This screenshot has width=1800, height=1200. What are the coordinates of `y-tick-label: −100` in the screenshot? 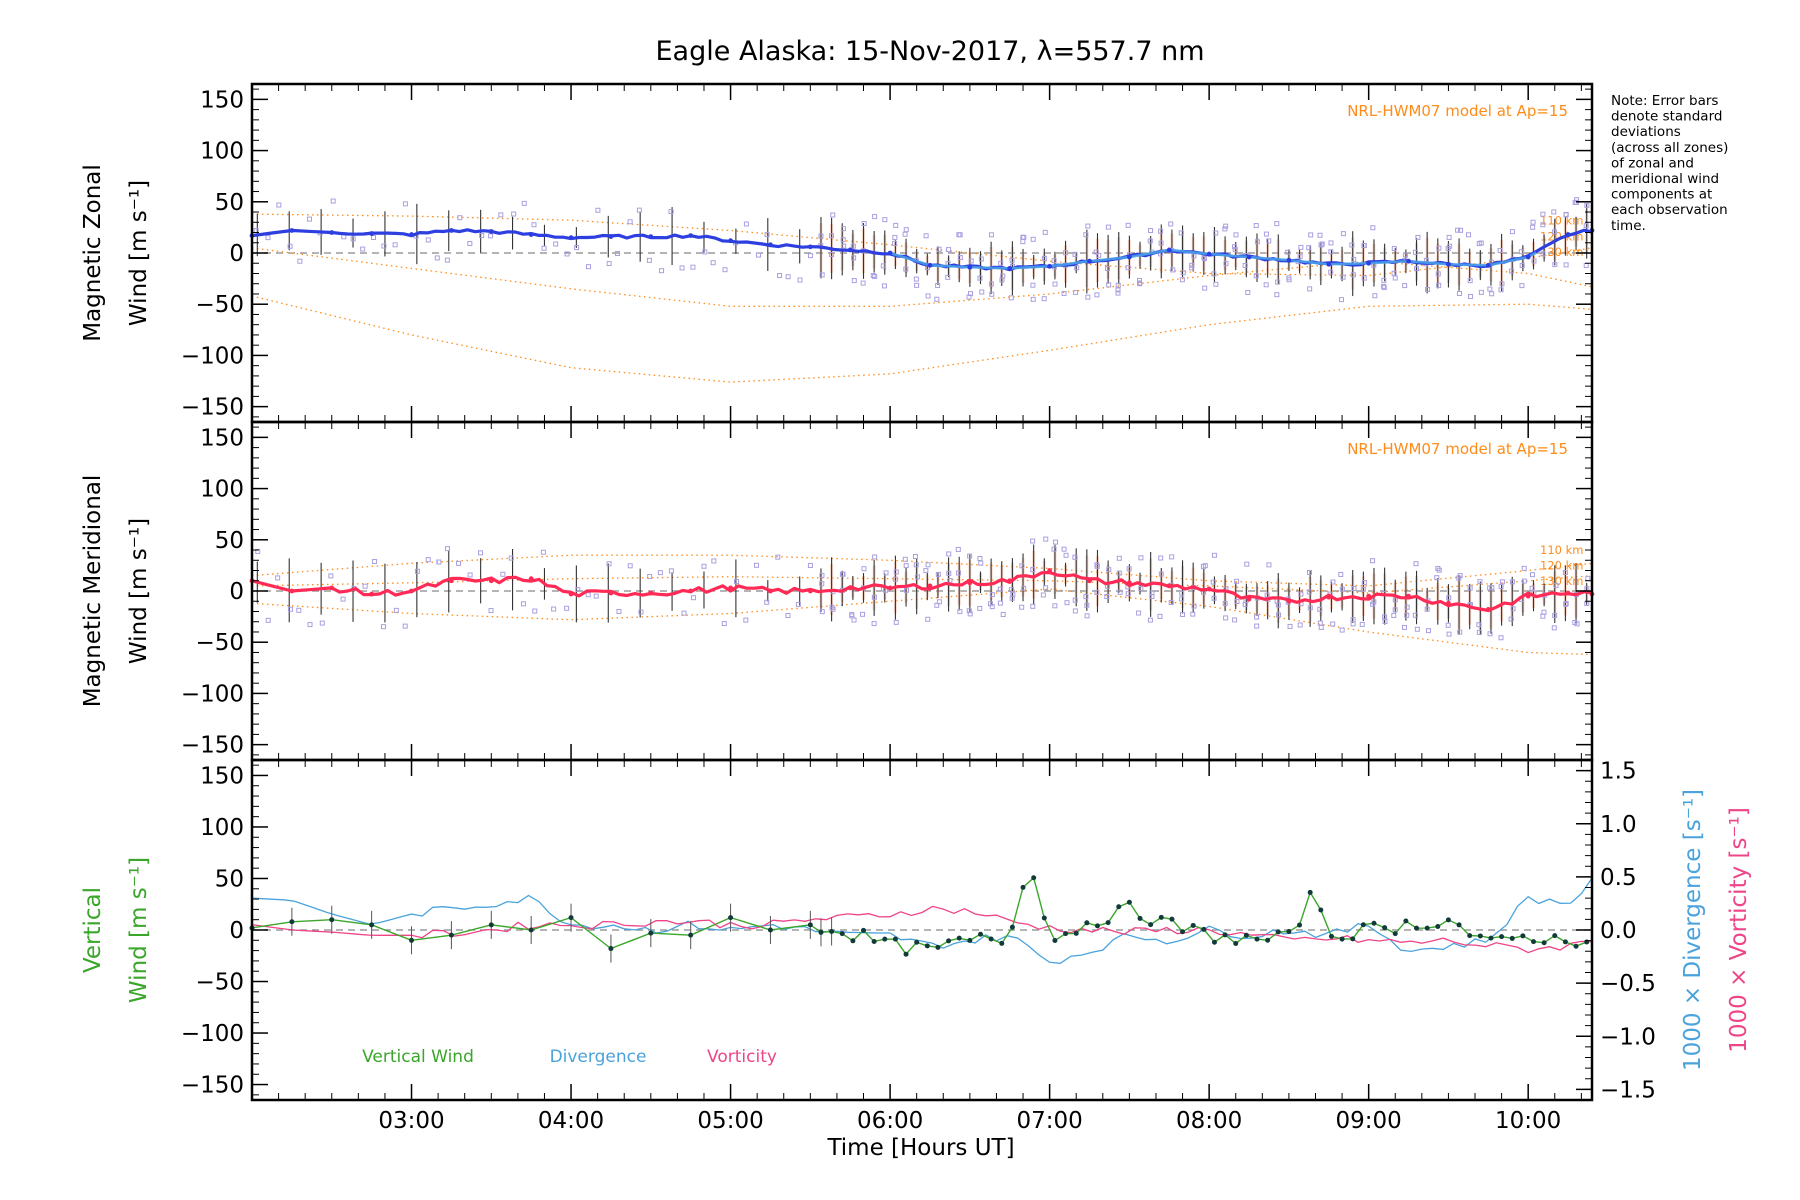 It's located at (212, 1034).